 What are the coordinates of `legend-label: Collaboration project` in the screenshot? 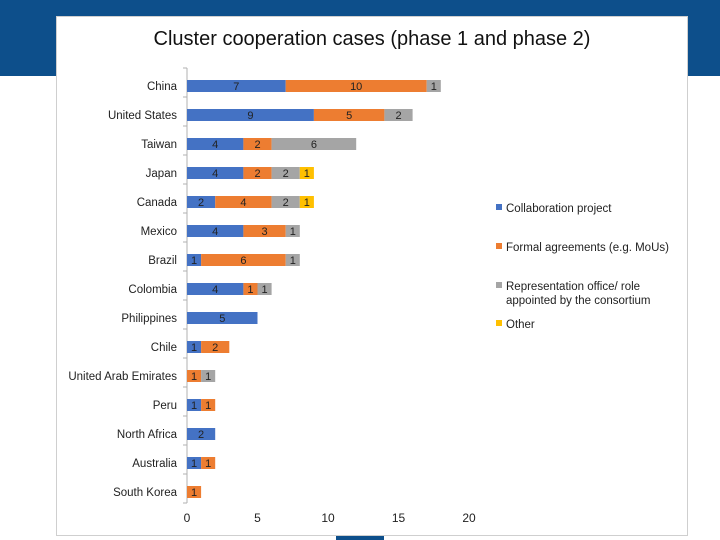 It's located at (559, 209).